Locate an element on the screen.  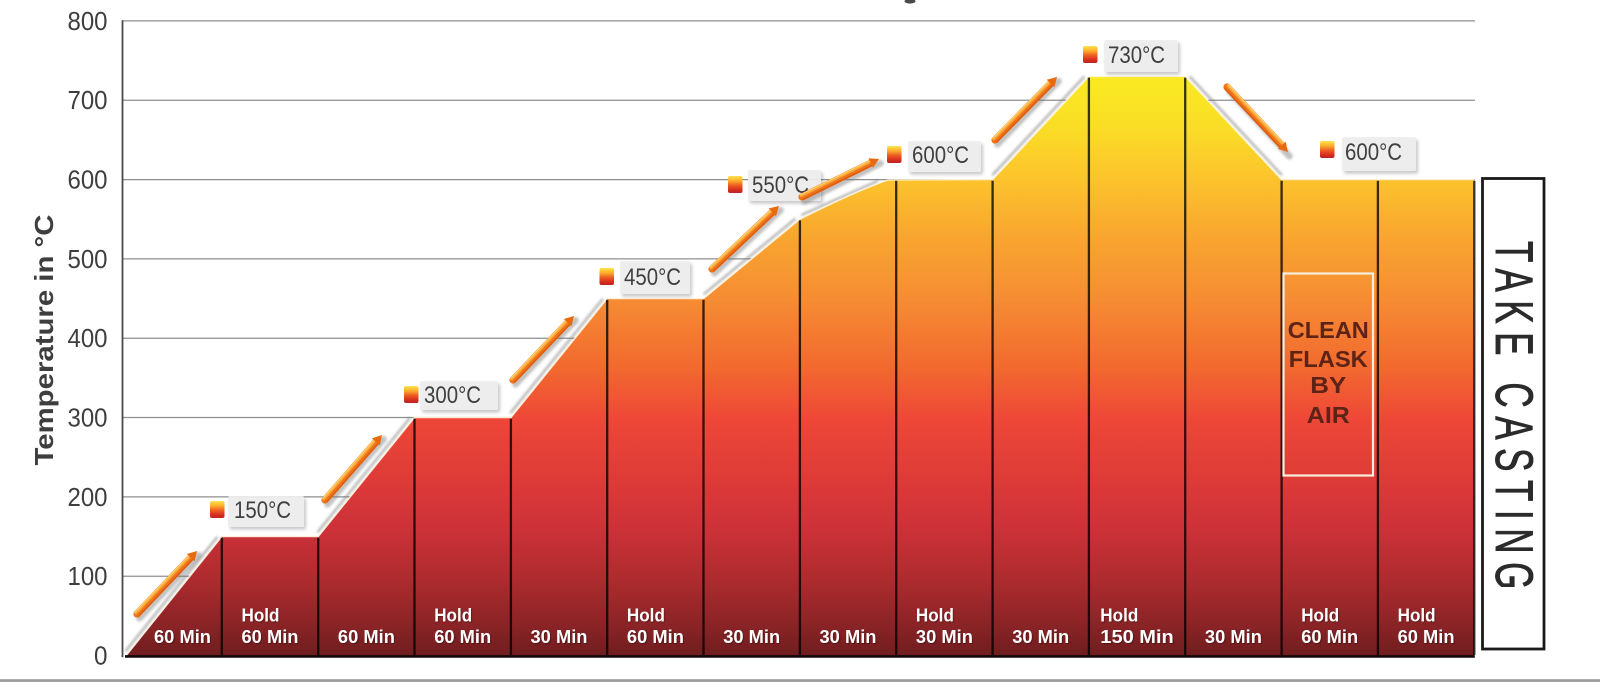
svg-text: 400 is located at coordinates (88, 338).